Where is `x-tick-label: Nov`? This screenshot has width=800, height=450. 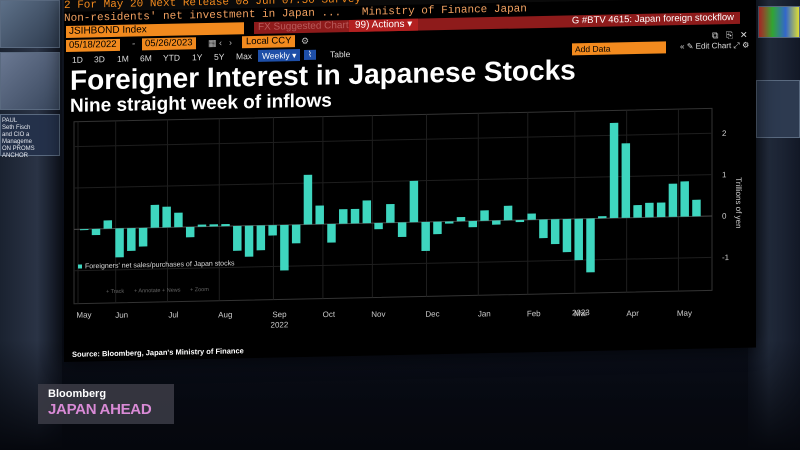
x-tick-label: Nov is located at coordinates (378, 314).